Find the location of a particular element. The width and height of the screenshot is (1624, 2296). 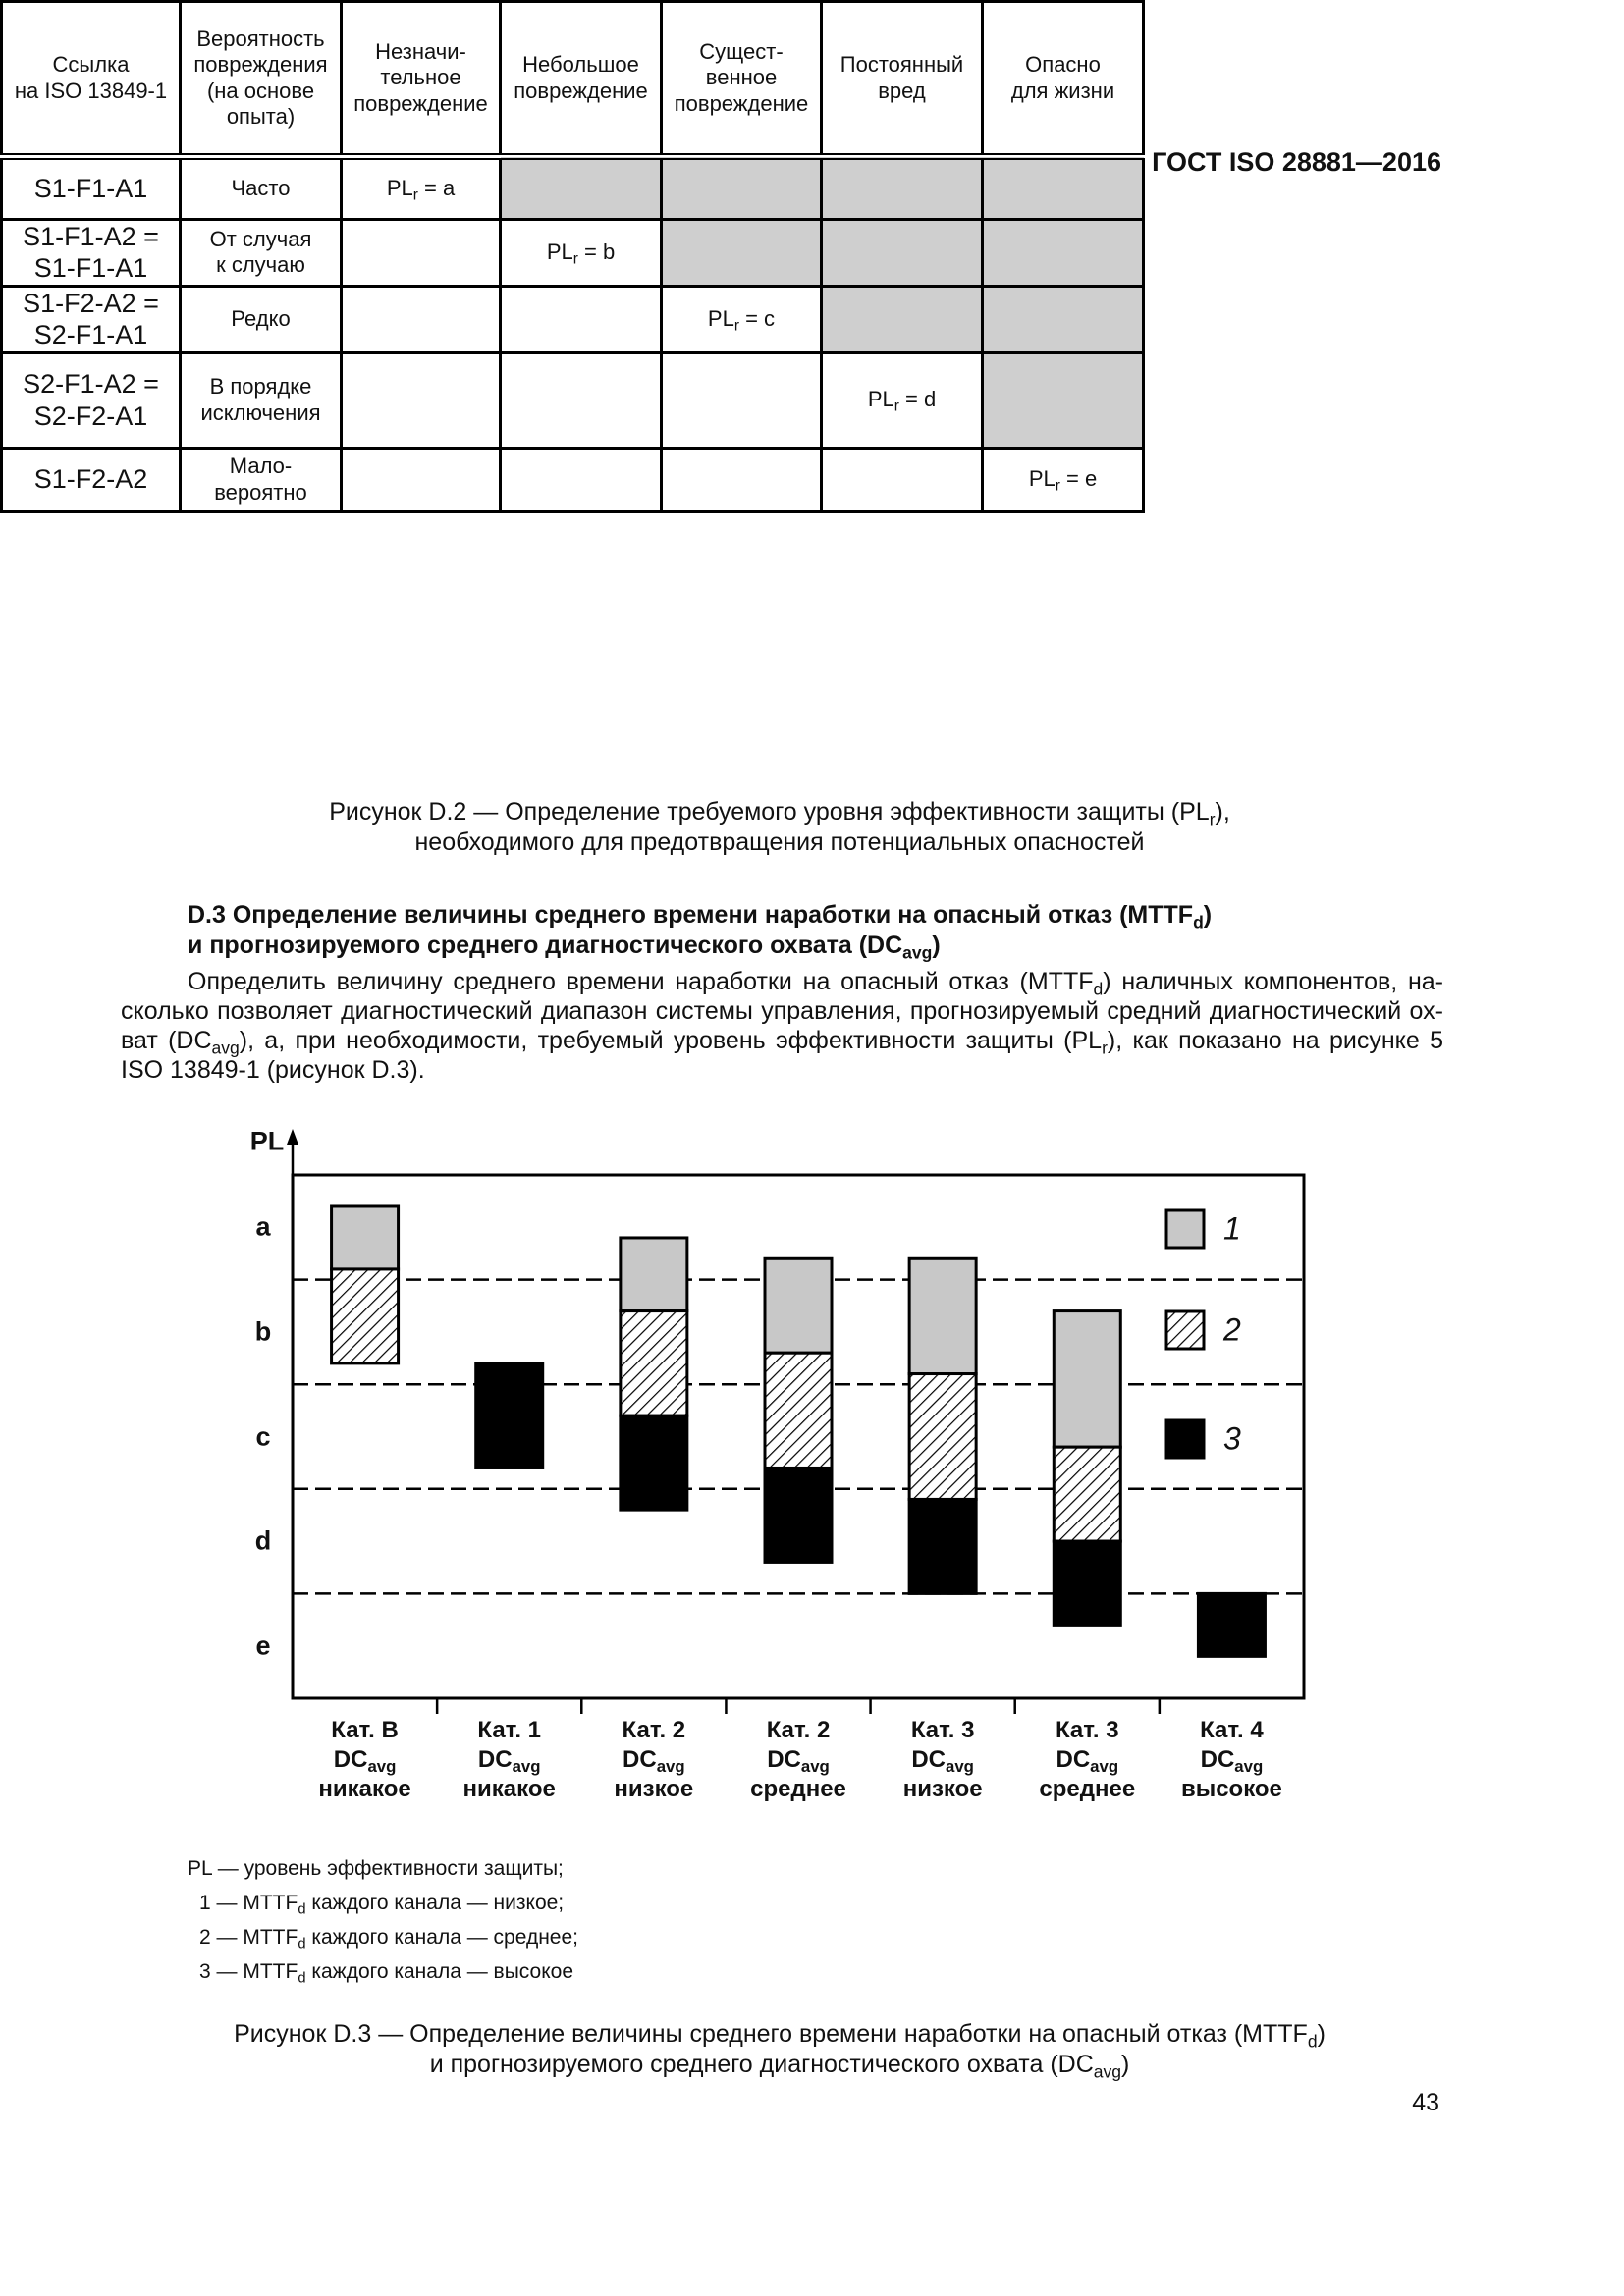

x-tick-label: Кат. 2 DCavg низкое is located at coordinates (653, 1760).